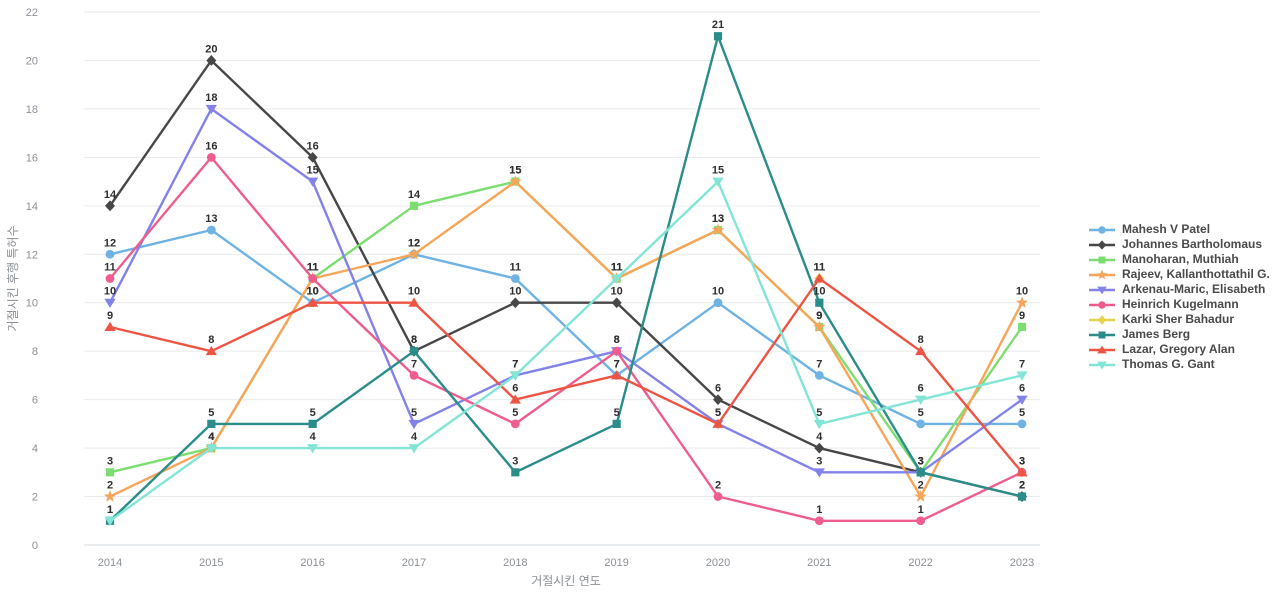 This screenshot has height=605, width=1280. I want to click on y-tick-label: 20, so click(32, 61).